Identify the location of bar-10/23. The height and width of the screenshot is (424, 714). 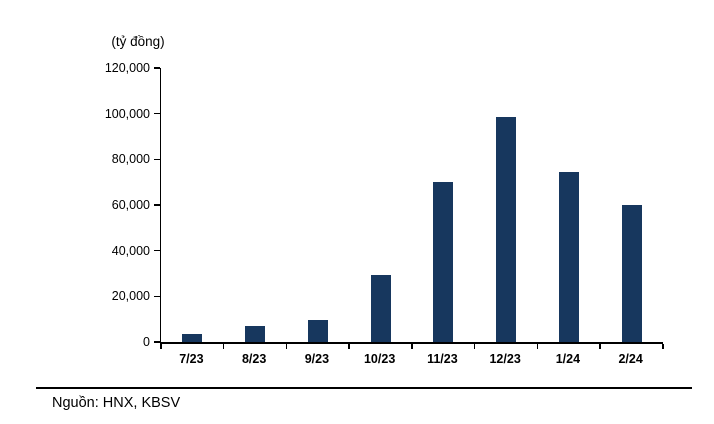
(380, 308).